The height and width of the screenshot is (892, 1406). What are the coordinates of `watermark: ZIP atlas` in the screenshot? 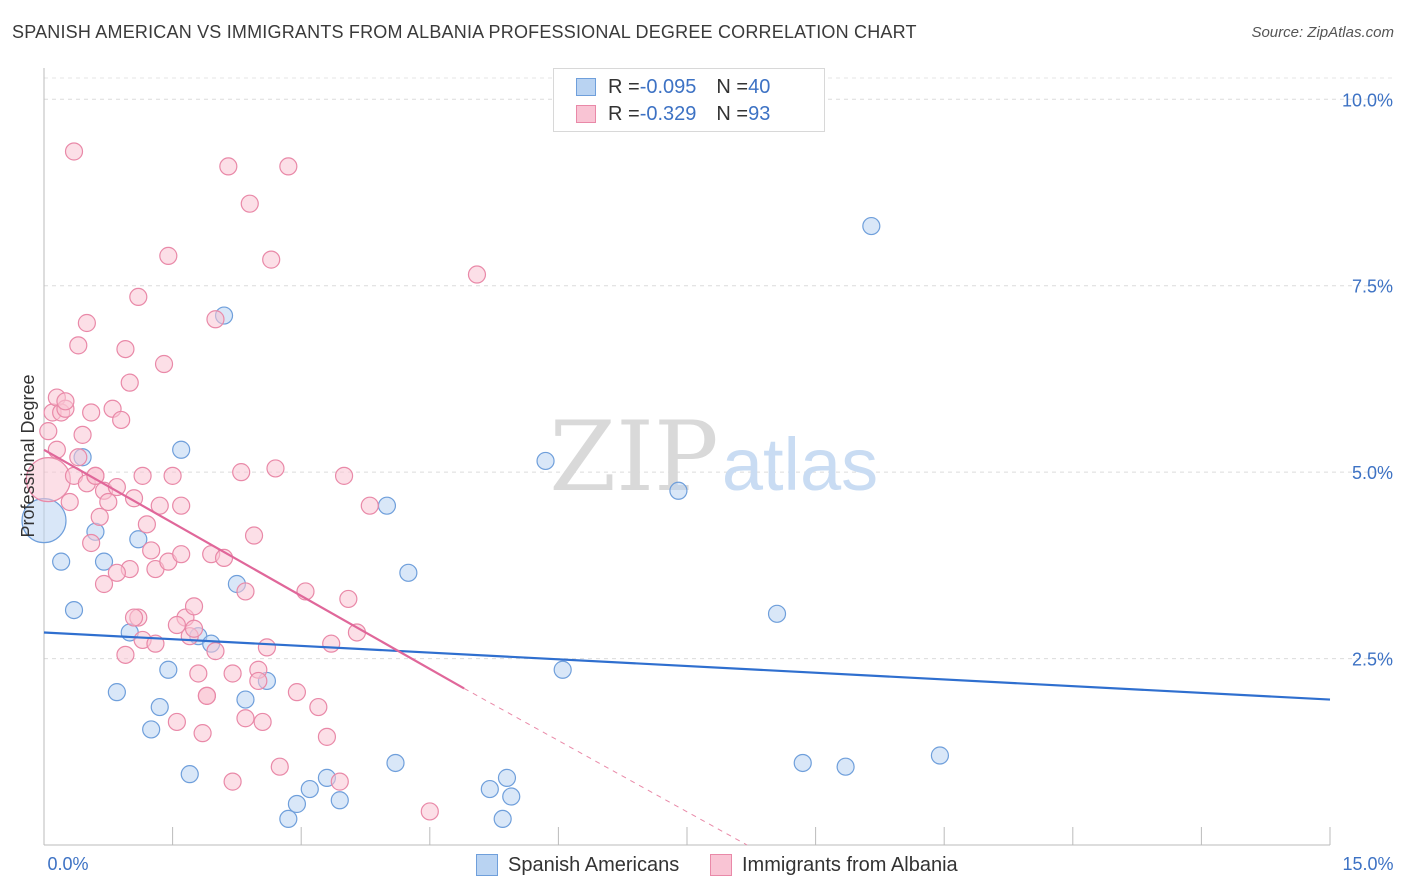 It's located at (713, 457).